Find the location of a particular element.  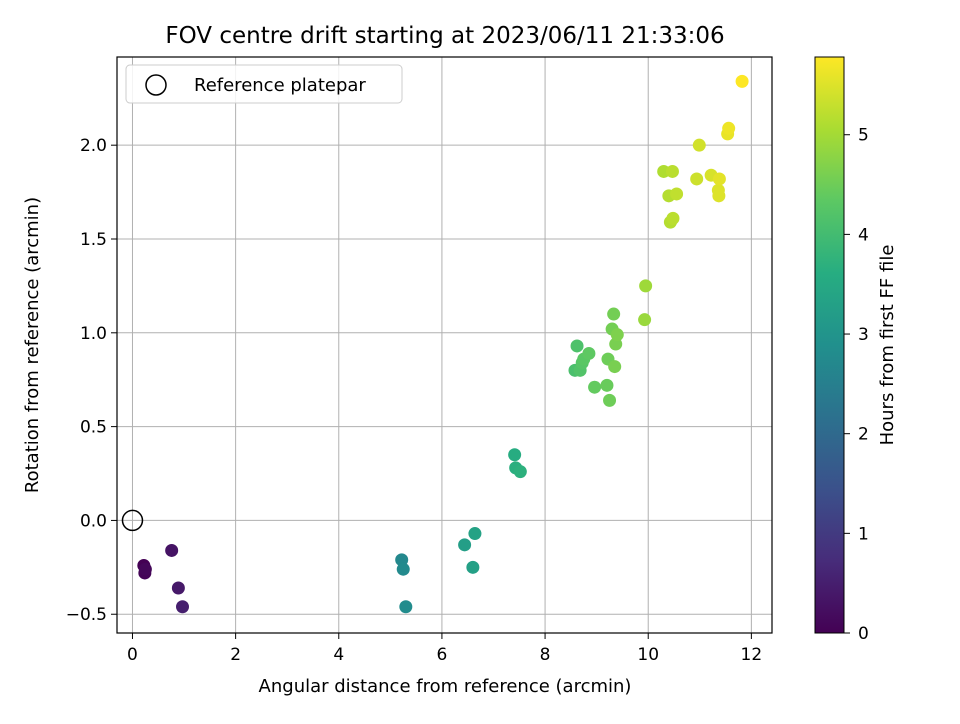

colorbar-tick-label: 3 is located at coordinates (863, 335).